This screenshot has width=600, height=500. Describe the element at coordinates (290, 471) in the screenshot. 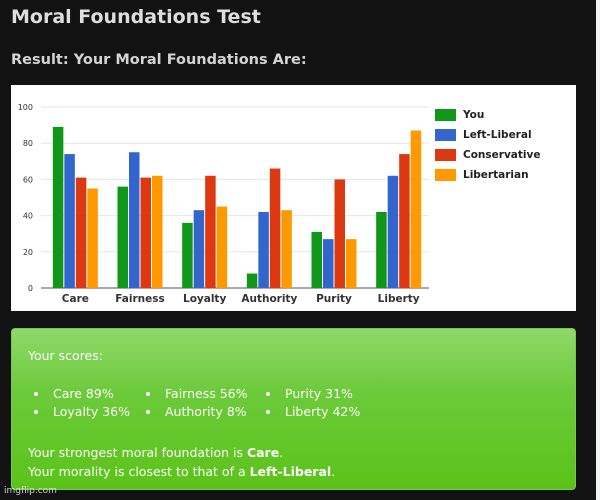

I see `closest-value: Left-Liberal` at that location.